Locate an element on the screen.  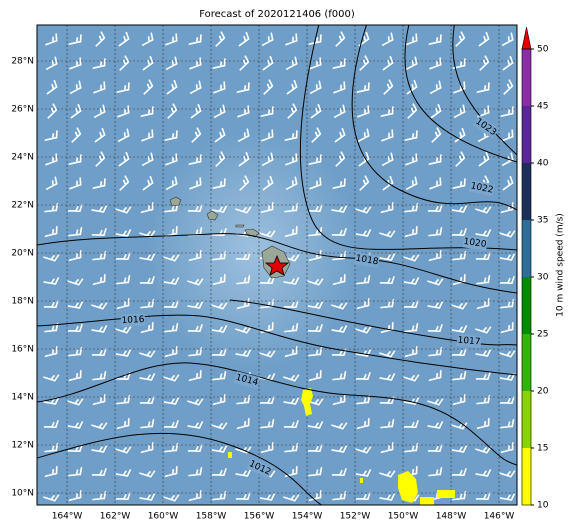
colorbar-extend is located at coordinates (526, 38).